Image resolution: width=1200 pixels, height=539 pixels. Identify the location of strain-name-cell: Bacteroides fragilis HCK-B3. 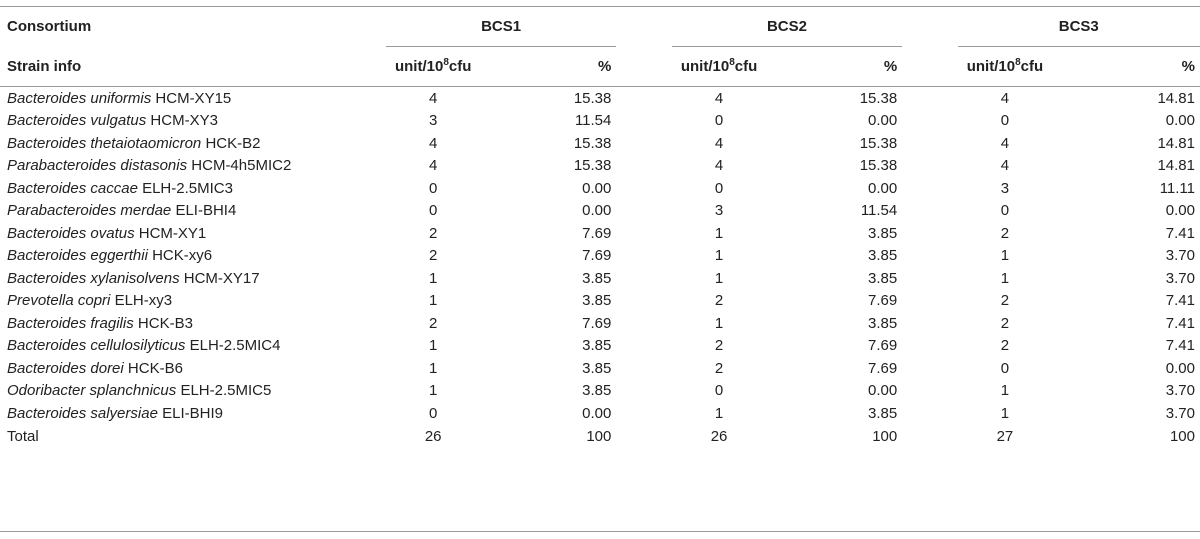
(193, 323).